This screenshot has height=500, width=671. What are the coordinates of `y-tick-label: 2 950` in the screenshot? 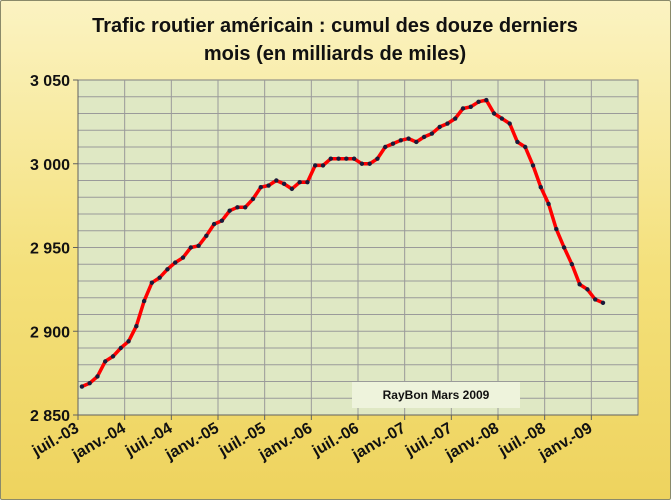 It's located at (50, 249).